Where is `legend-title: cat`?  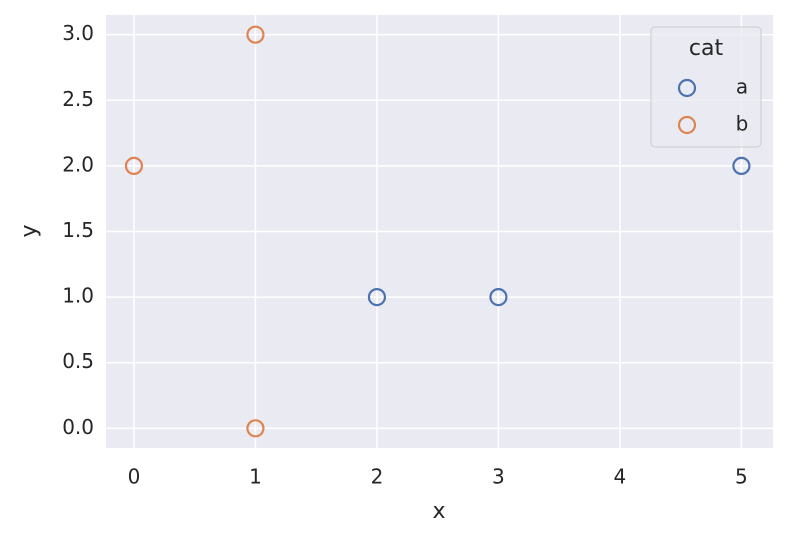
legend-title: cat is located at coordinates (706, 48).